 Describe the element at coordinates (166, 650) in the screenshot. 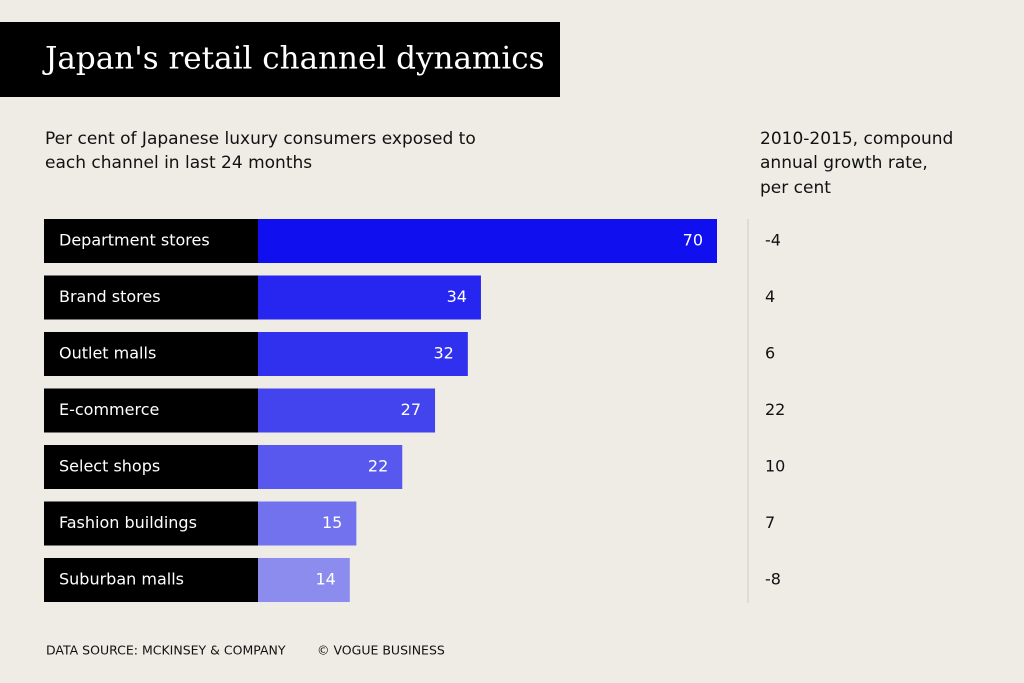

I see `source: DATA SOURCE: MCKINSEY & COMPANY` at that location.